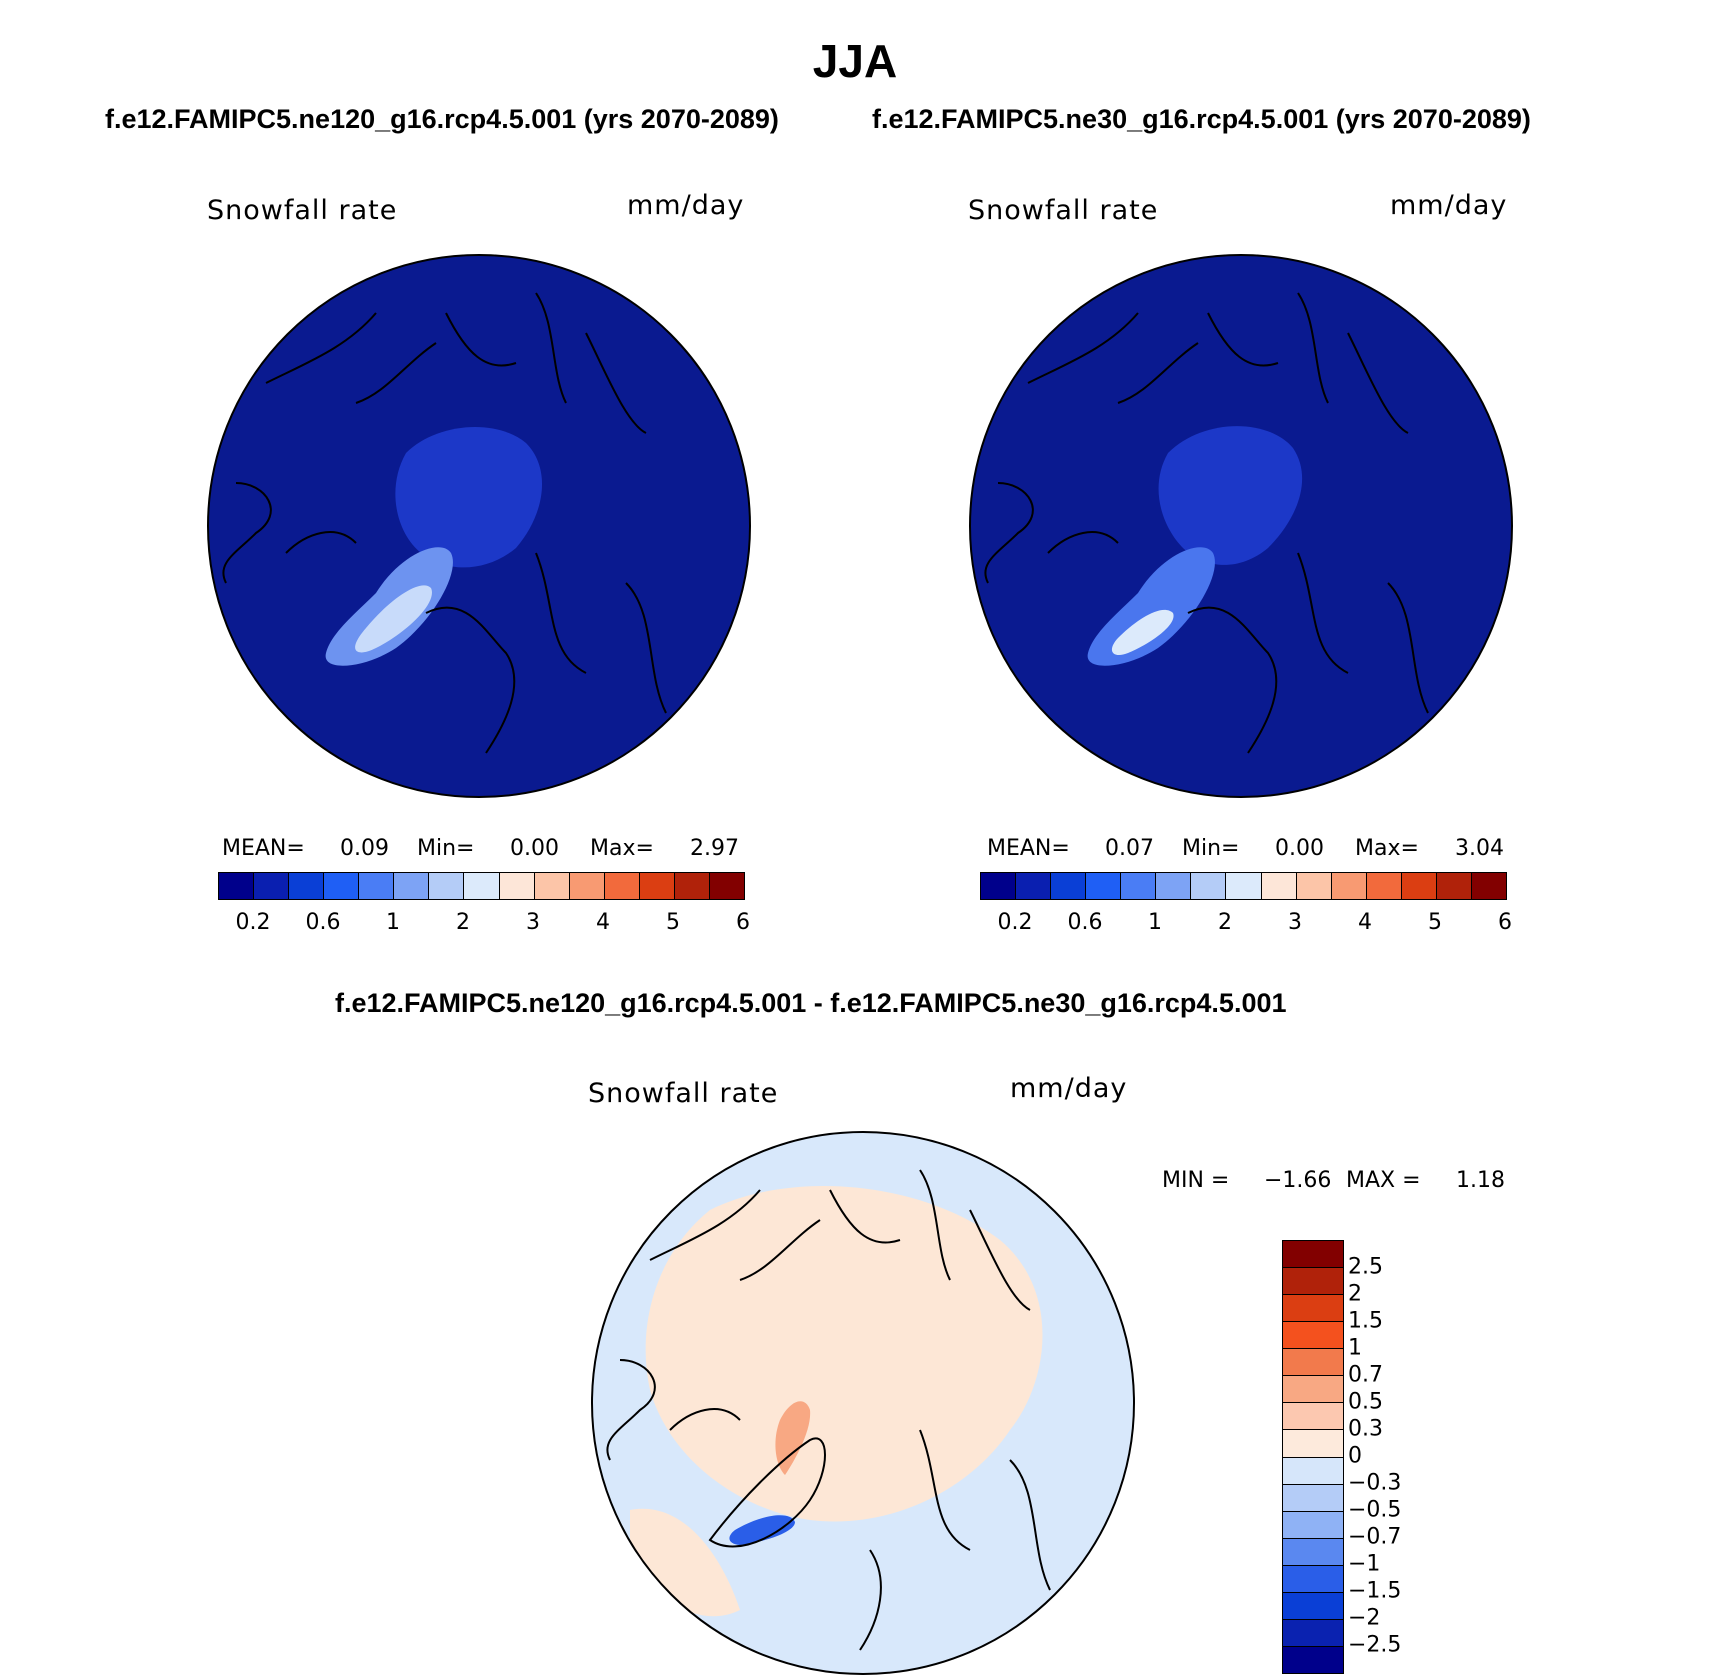  Describe the element at coordinates (1129, 848) in the screenshot. I see `mean-value: 0.07` at that location.